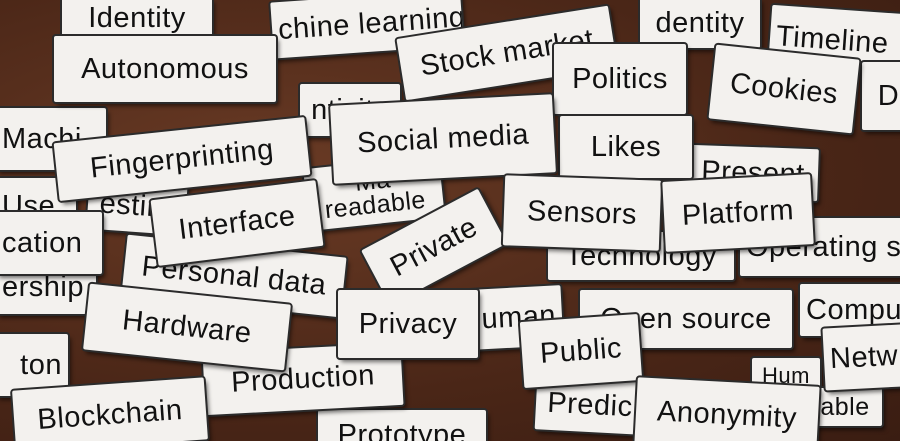 This screenshot has height=441, width=900. What do you see at coordinates (845, 407) in the screenshot?
I see `magnet-able: able` at bounding box center [845, 407].